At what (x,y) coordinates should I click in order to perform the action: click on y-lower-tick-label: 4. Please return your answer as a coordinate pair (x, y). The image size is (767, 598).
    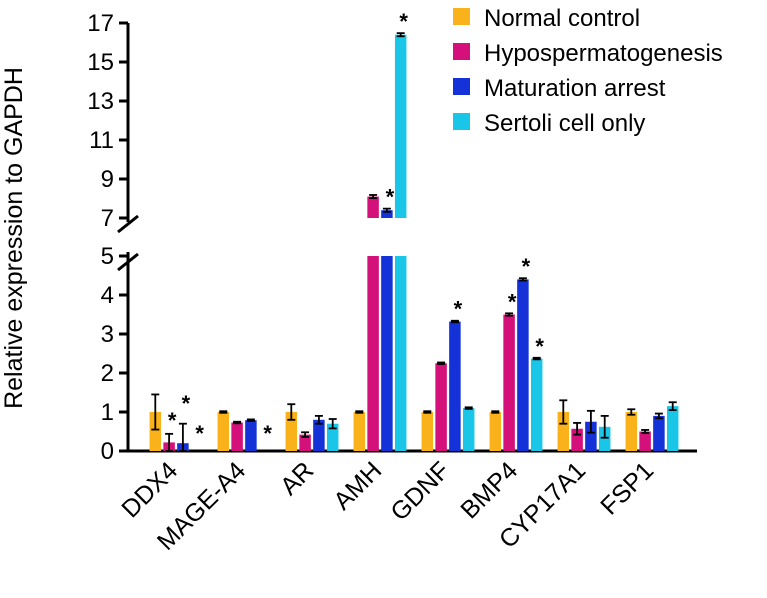
    Looking at the image, I should click on (107, 295).